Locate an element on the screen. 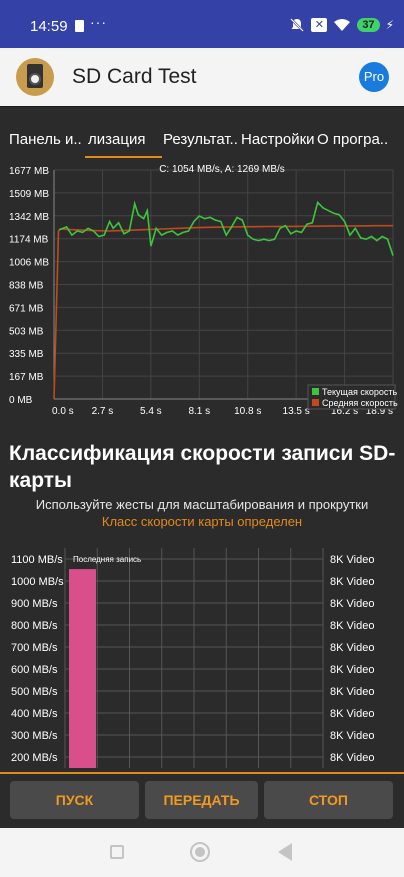 The width and height of the screenshot is (404, 877). y-tick-label: 167 MB is located at coordinates (26, 377).